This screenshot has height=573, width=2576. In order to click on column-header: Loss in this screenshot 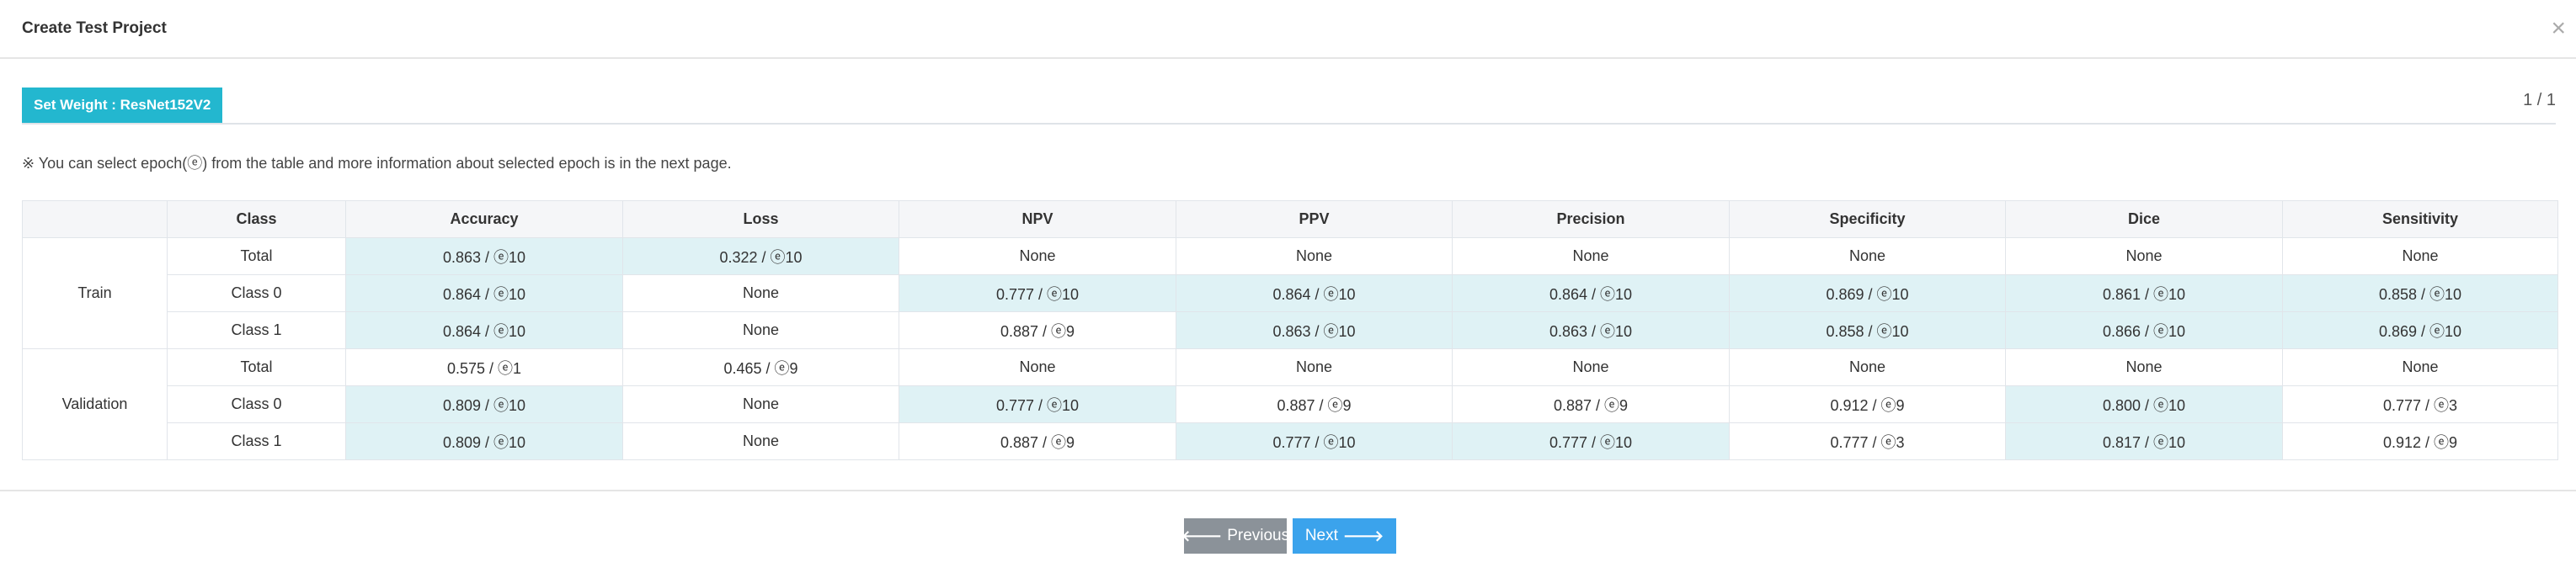, I will do `click(760, 219)`.